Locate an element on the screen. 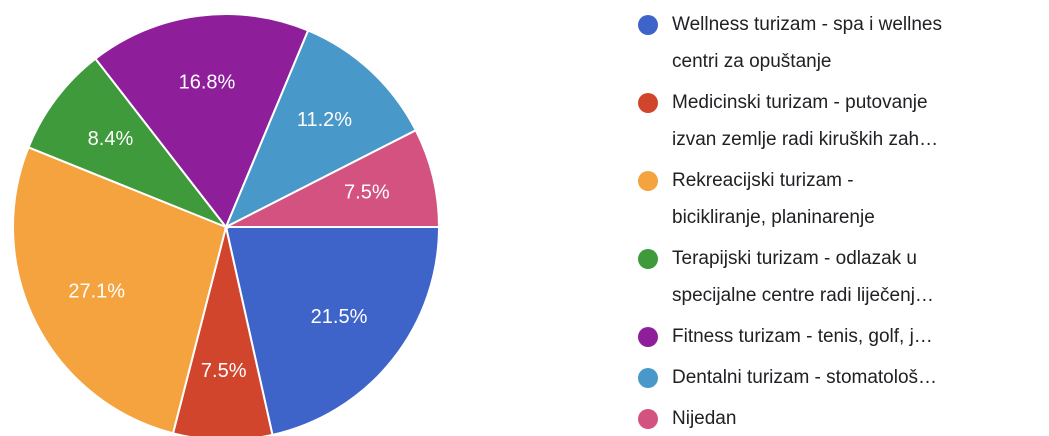 Image resolution: width=1049 pixels, height=436 pixels. legend-label: centri za opuštanje is located at coordinates (752, 61).